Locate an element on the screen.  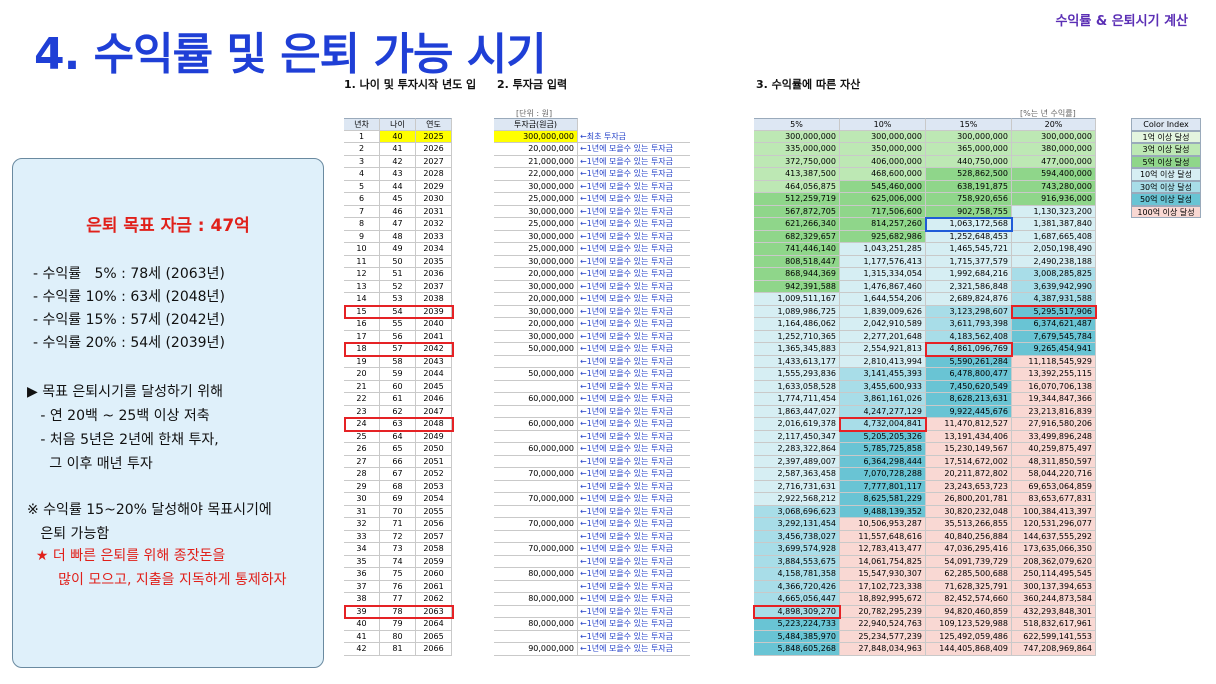
age-cell: 81 is located at coordinates (398, 649).